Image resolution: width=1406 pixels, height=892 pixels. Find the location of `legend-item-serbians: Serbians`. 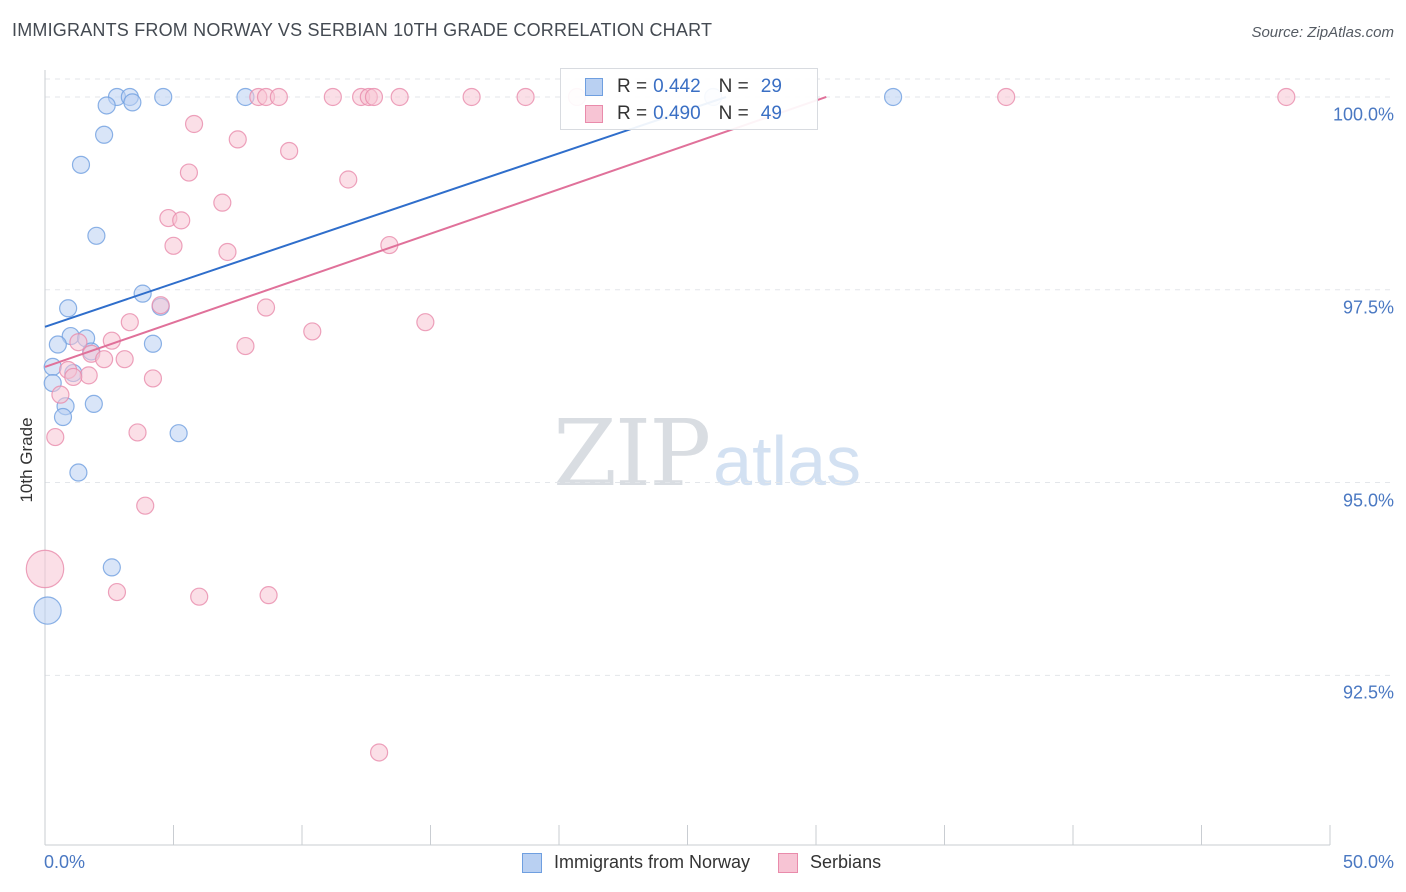

legend-item-serbians: Serbians is located at coordinates (829, 862).